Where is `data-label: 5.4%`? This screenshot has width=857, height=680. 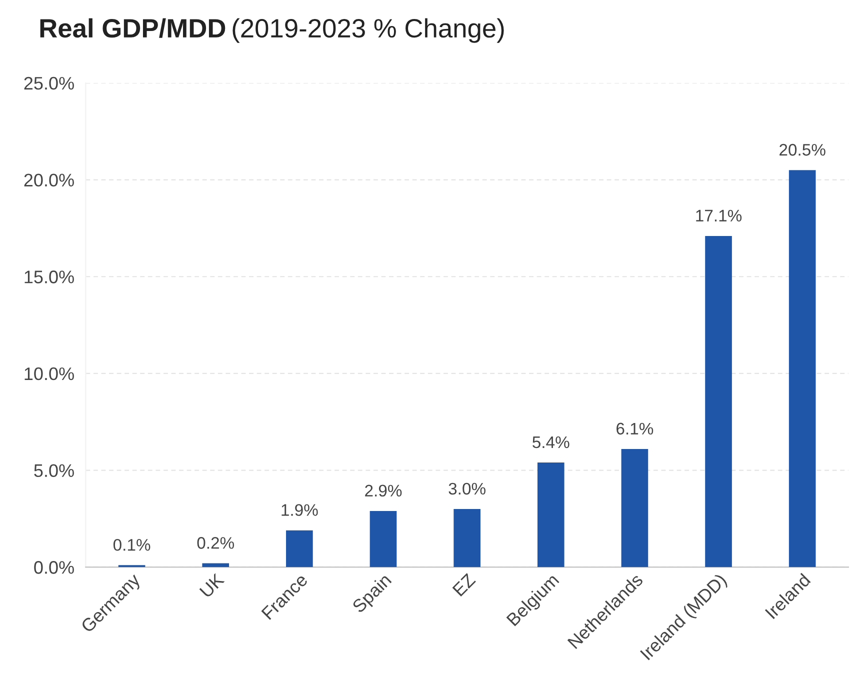 data-label: 5.4% is located at coordinates (551, 442).